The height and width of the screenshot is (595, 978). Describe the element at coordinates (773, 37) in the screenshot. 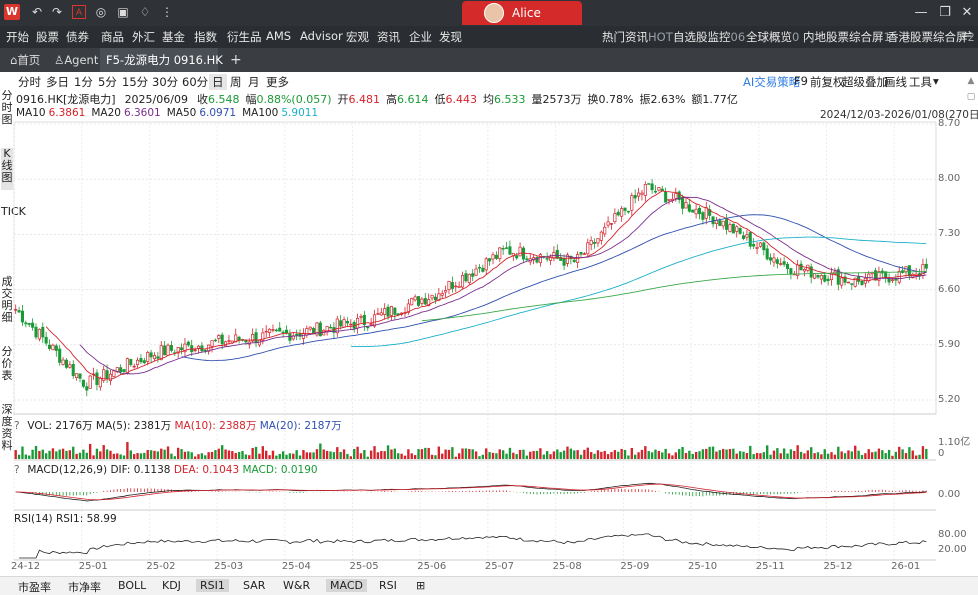

I see `quick-link-2: 全球概览0` at that location.